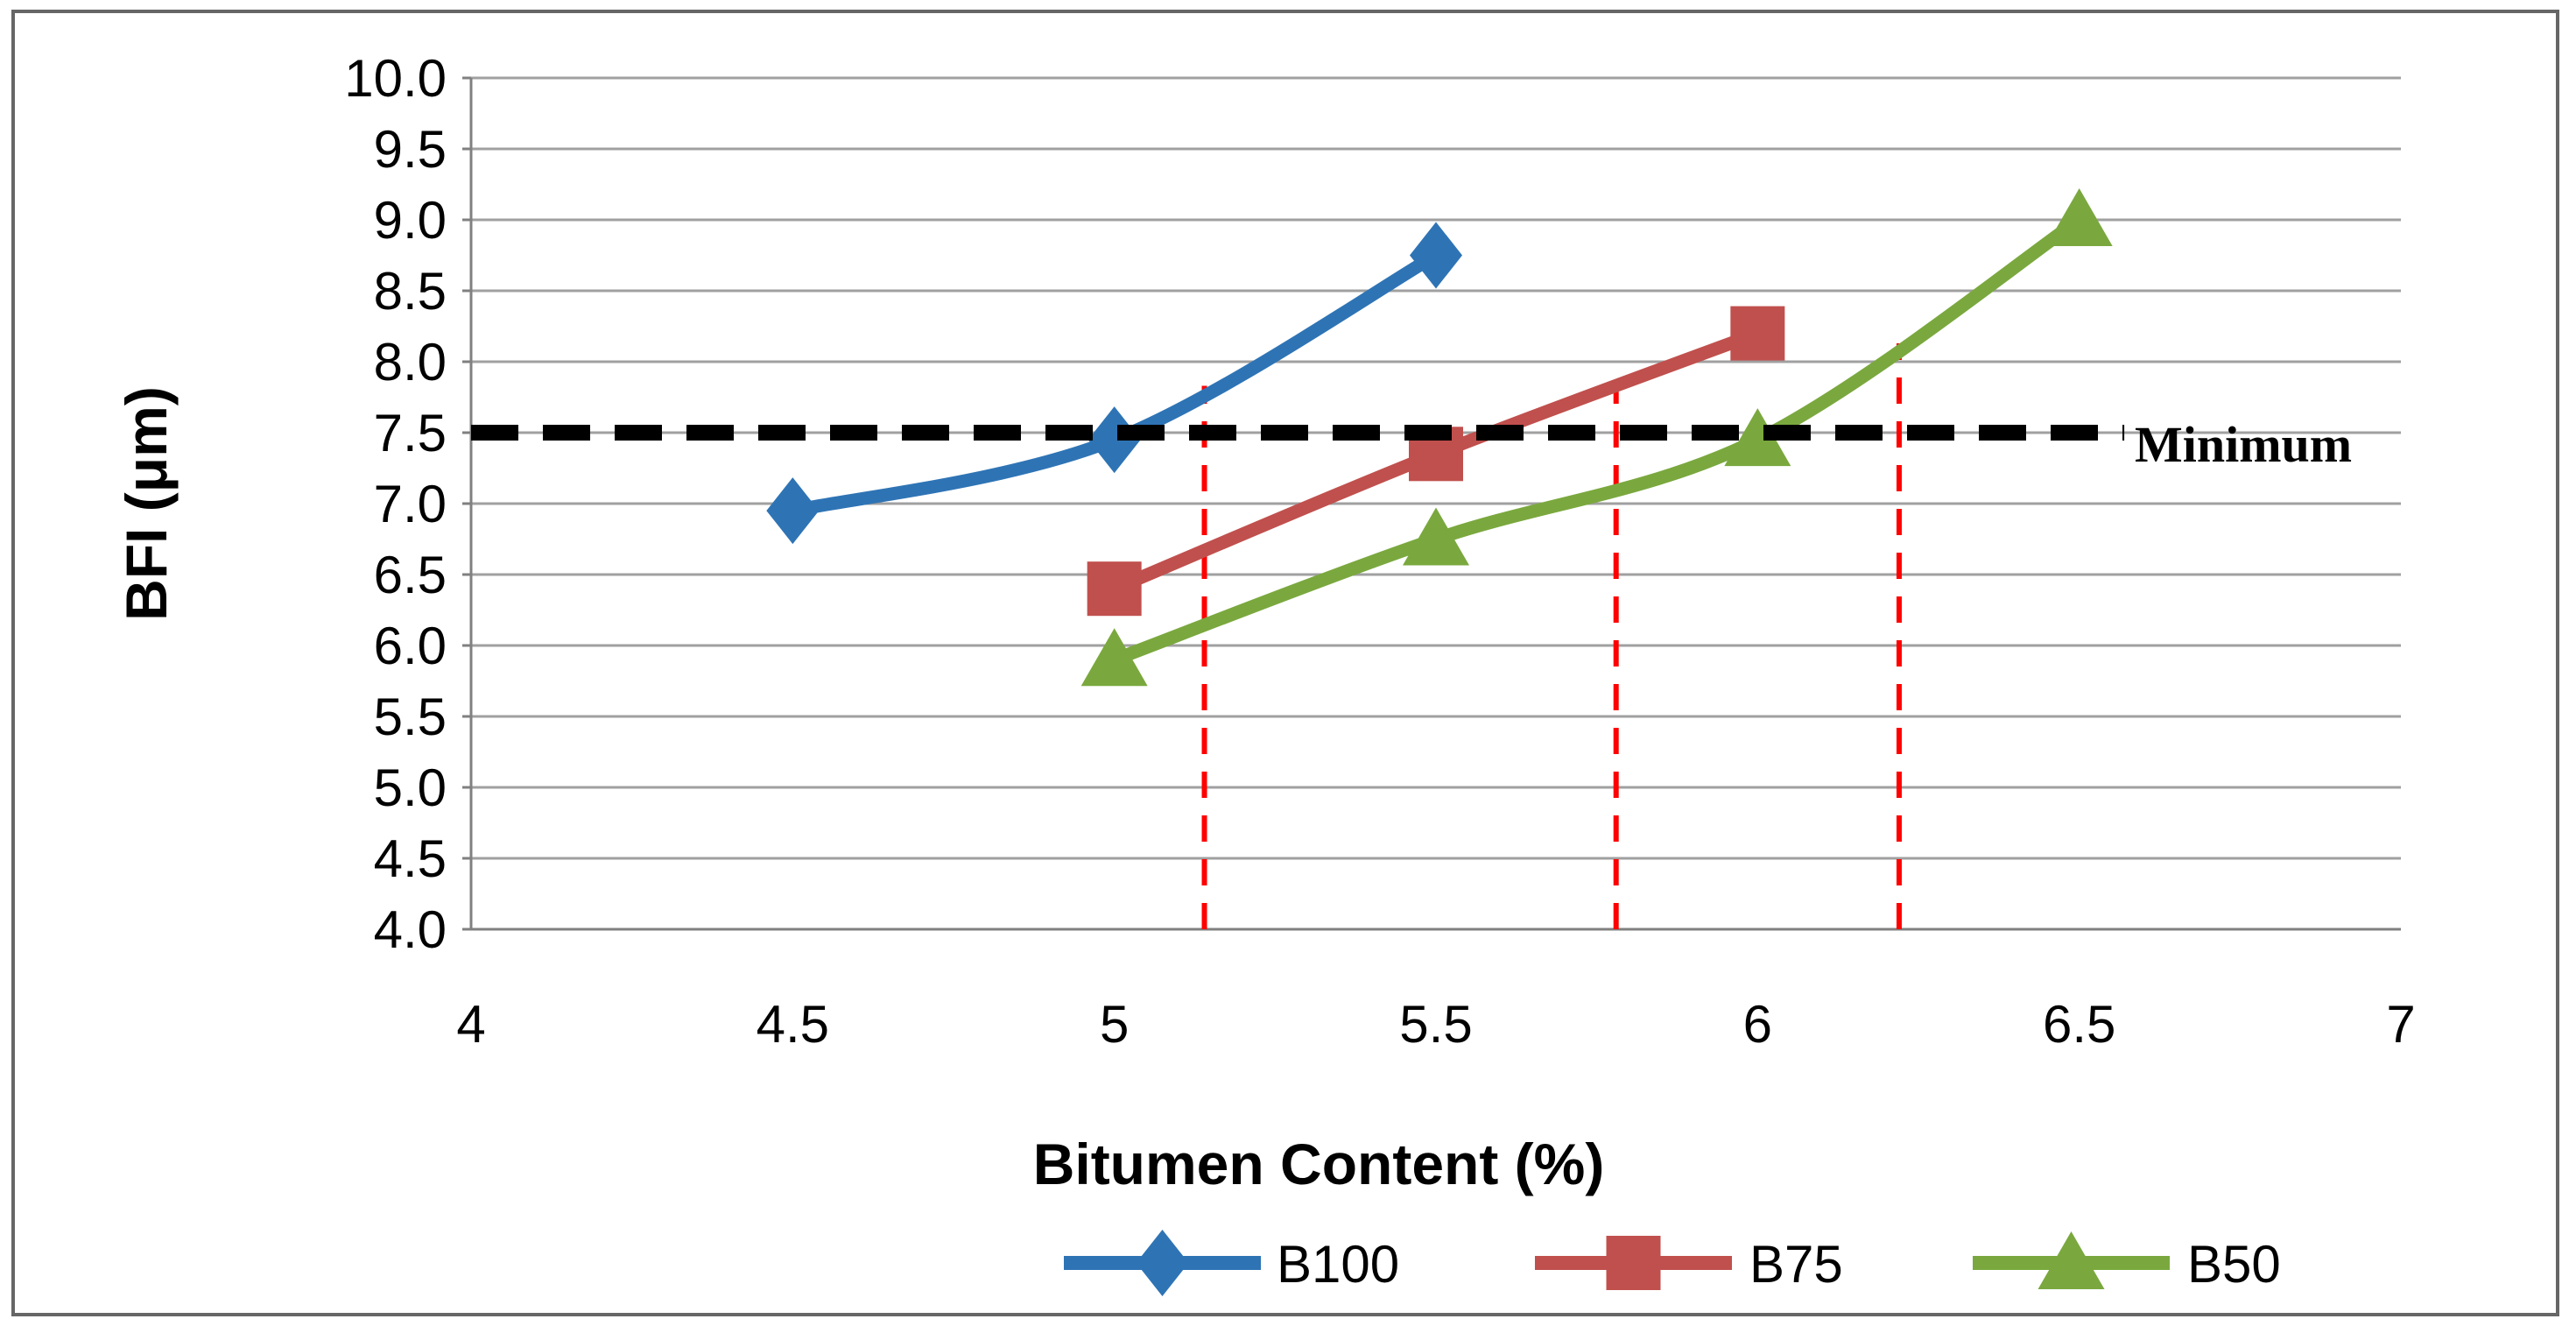  What do you see at coordinates (2243, 444) in the screenshot?
I see `minimum-line-label: Minimum` at bounding box center [2243, 444].